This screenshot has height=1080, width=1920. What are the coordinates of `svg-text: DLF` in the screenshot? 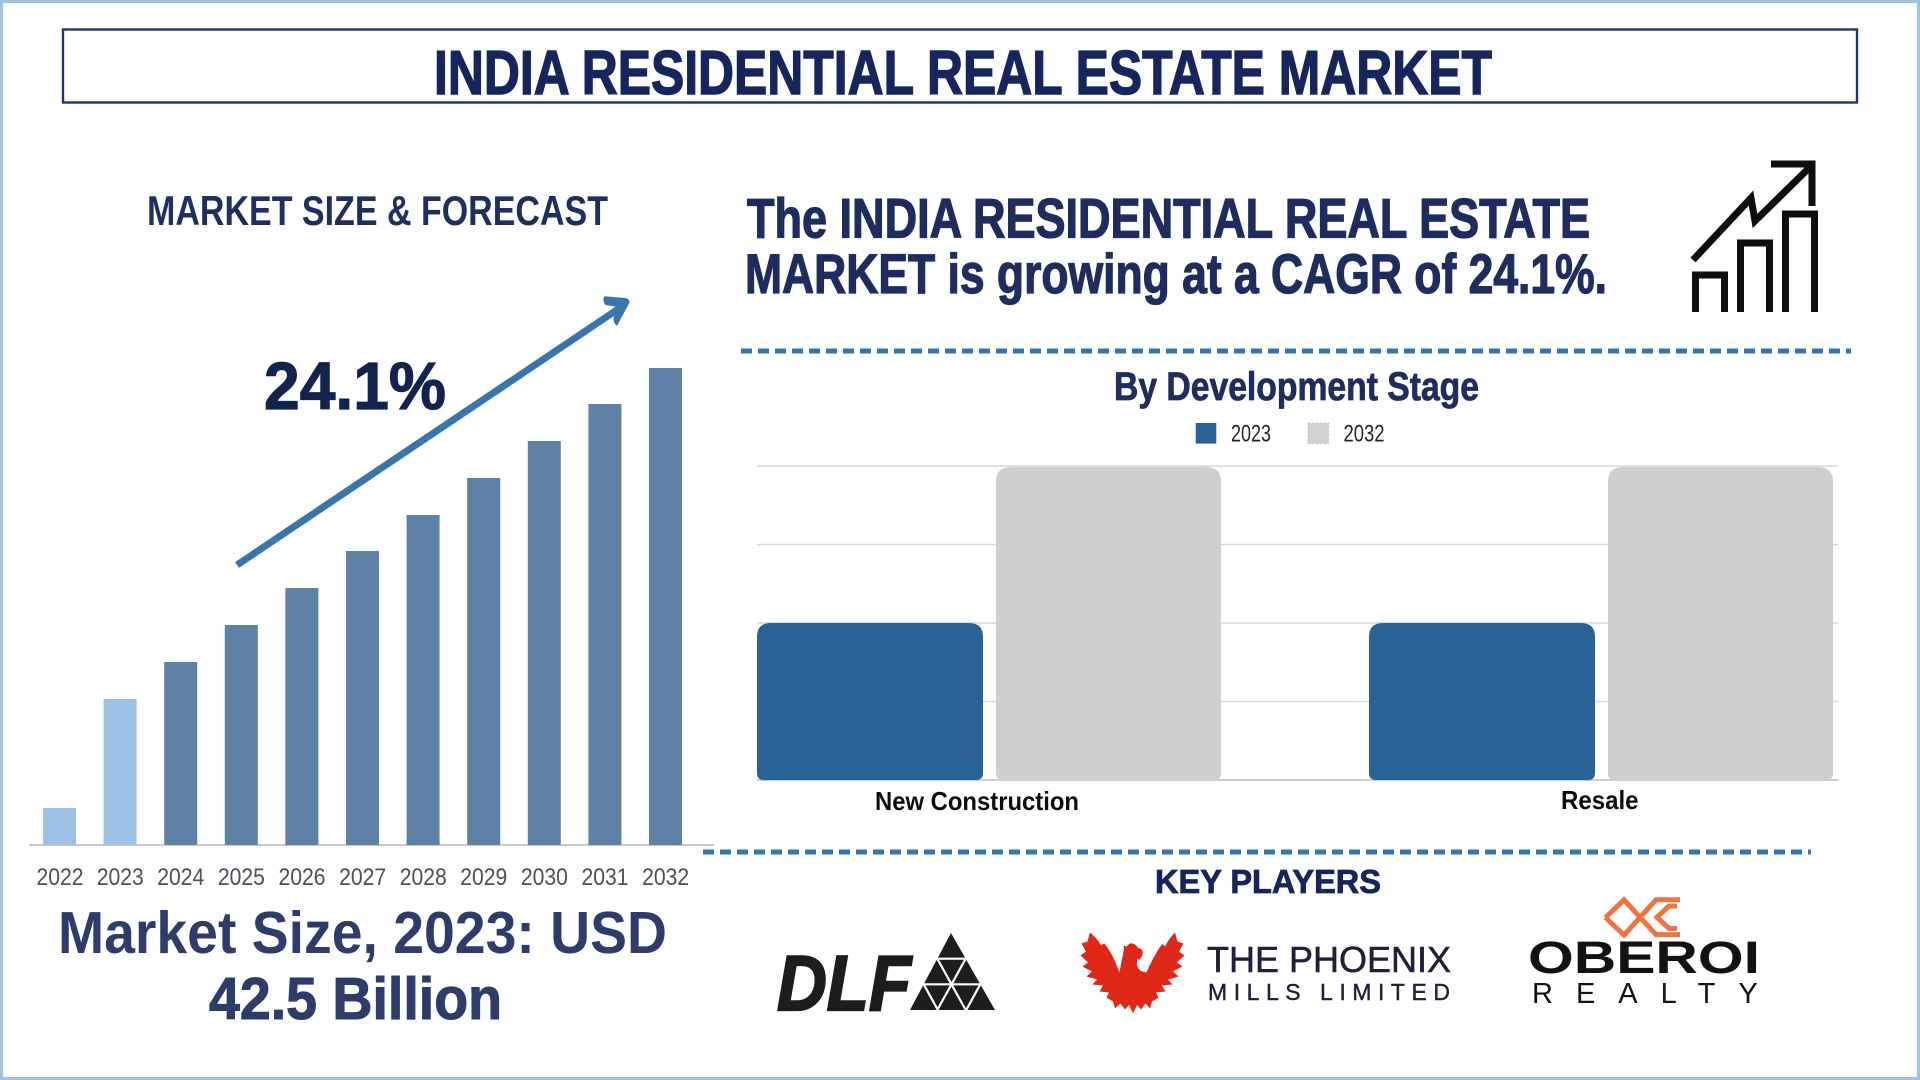 It's located at (845, 983).